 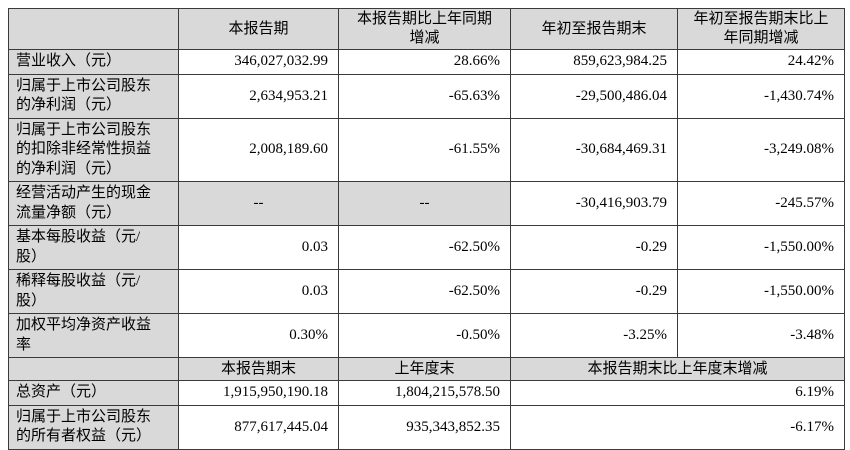 I want to click on row-label: 总资产（元）, so click(x=93, y=393).